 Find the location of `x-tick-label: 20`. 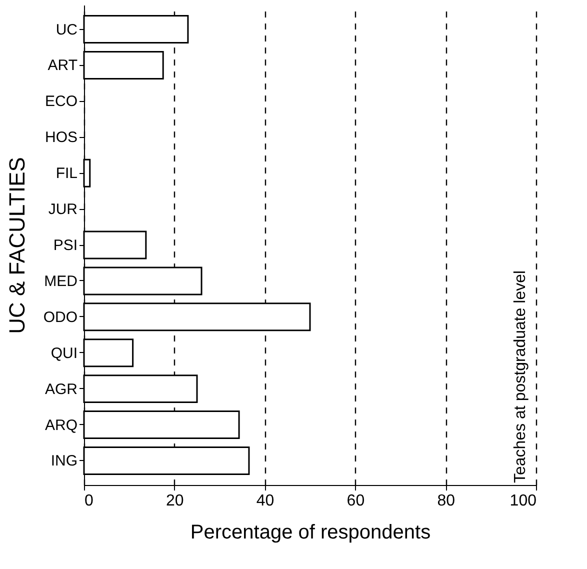

x-tick-label: 20 is located at coordinates (175, 501).